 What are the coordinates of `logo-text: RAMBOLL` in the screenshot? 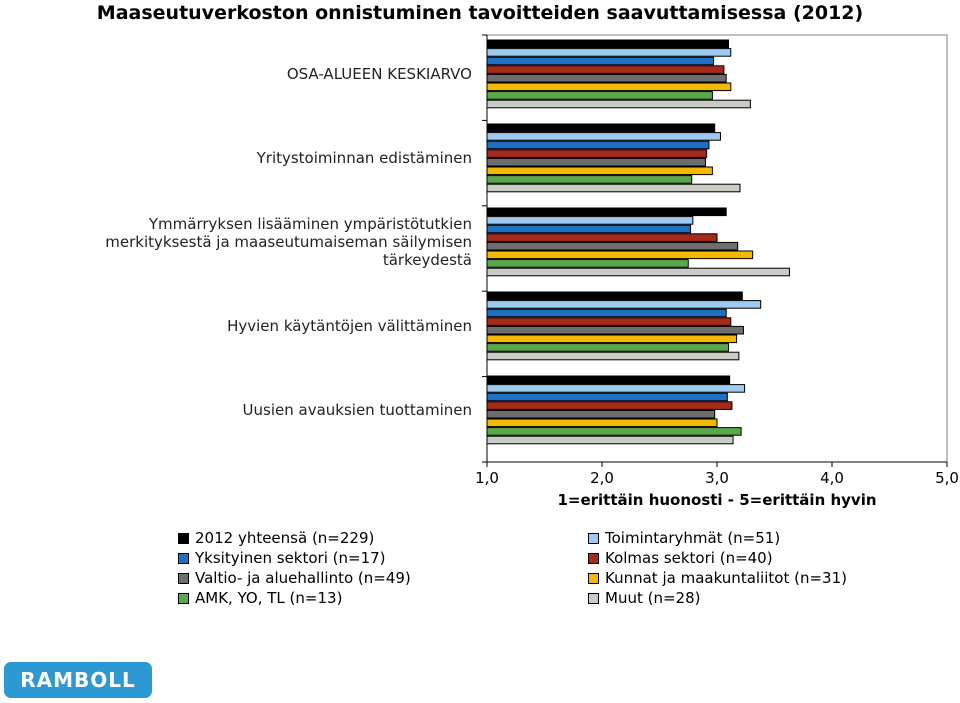 It's located at (78, 680).